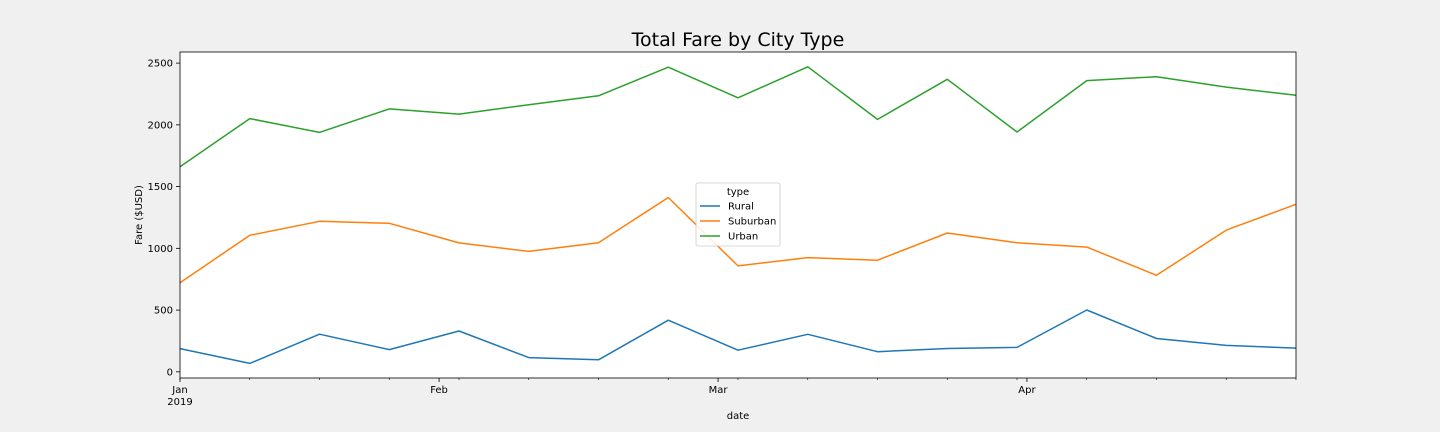  Describe the element at coordinates (1027, 390) in the screenshot. I see `x-tick-label: Apr` at that location.